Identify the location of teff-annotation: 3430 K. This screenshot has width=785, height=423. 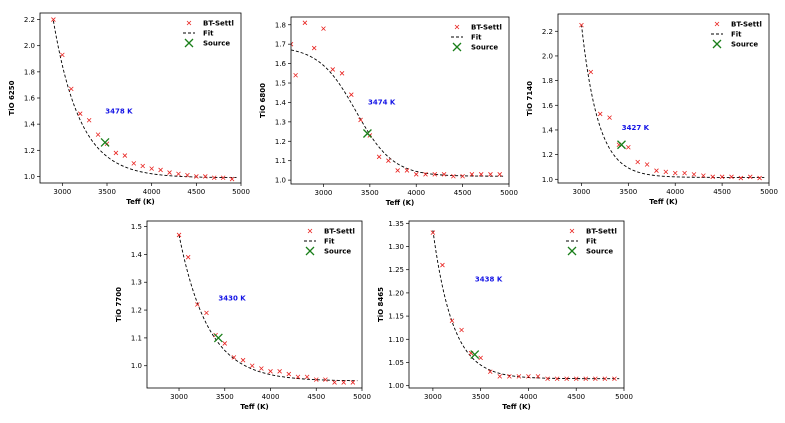
(232, 298).